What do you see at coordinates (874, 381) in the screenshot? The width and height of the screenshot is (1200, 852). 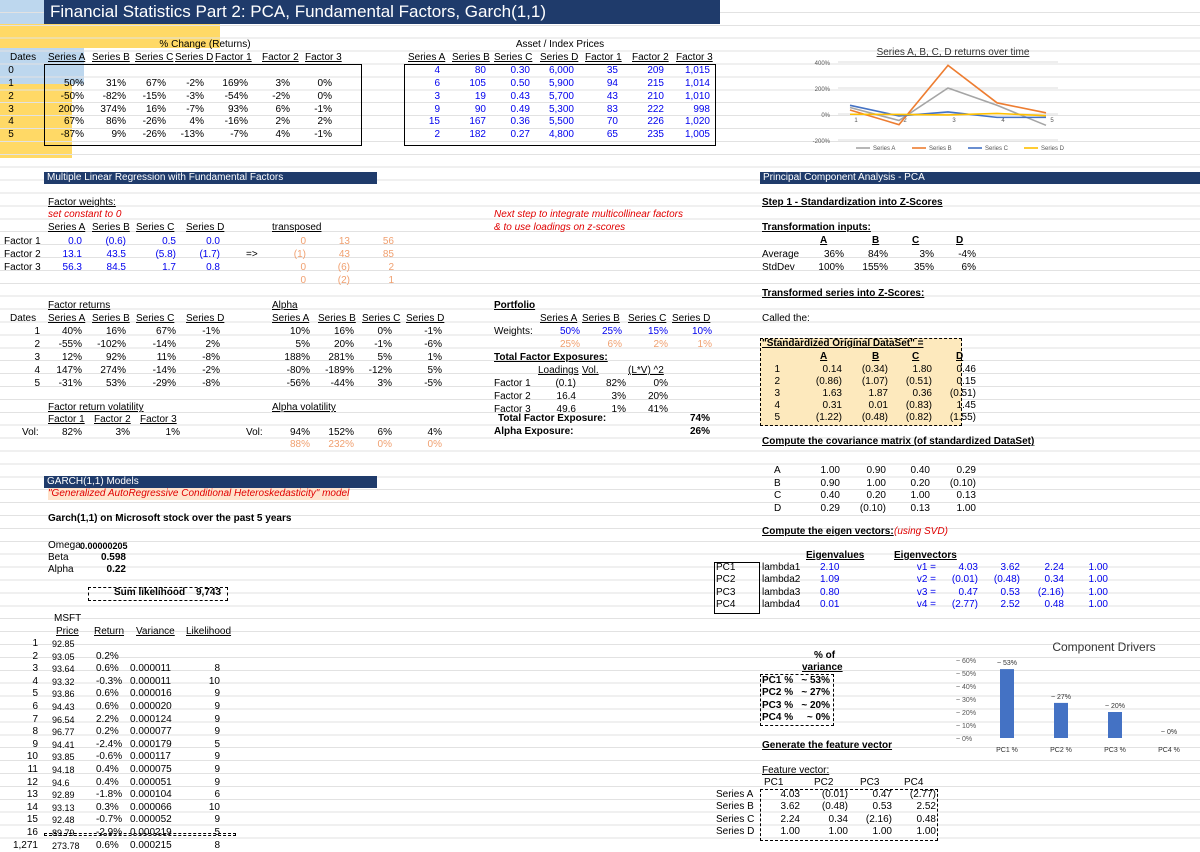 I see `zscore-cell: (1.07)` at bounding box center [874, 381].